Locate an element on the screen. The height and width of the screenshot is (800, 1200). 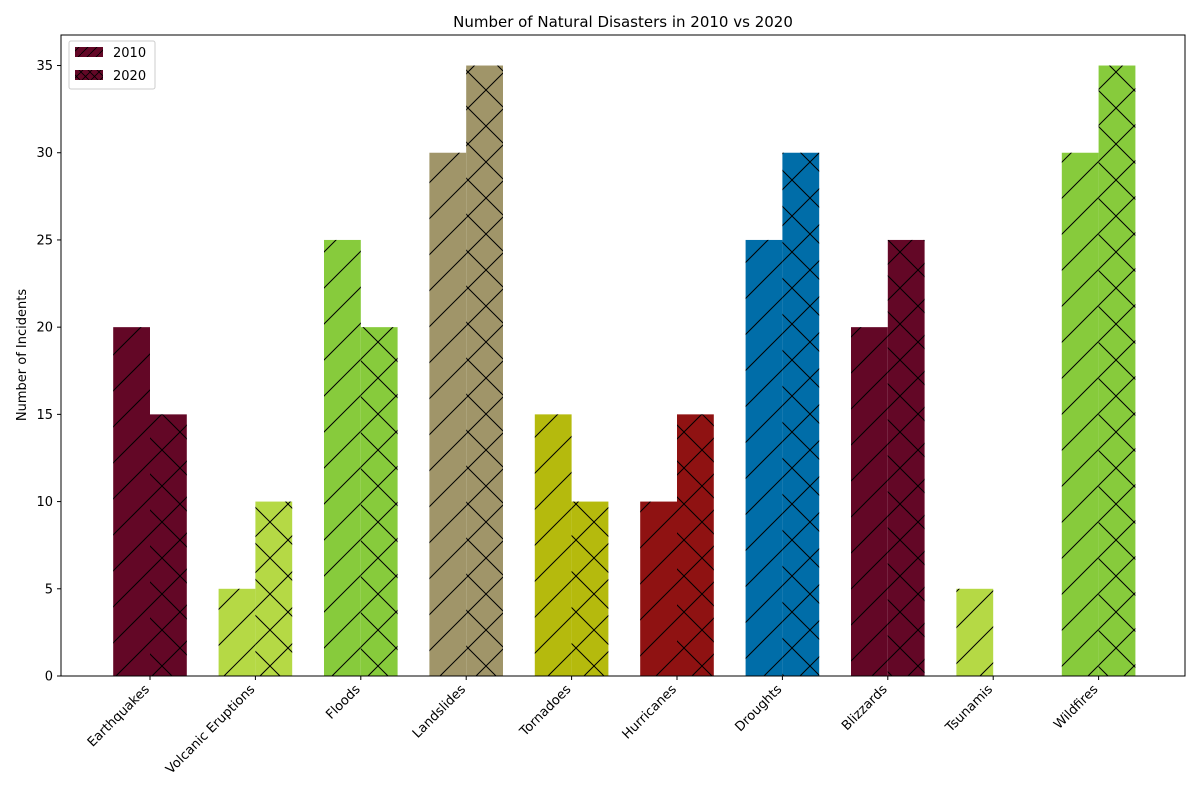
y-tick-label: 35 is located at coordinates (44, 66).